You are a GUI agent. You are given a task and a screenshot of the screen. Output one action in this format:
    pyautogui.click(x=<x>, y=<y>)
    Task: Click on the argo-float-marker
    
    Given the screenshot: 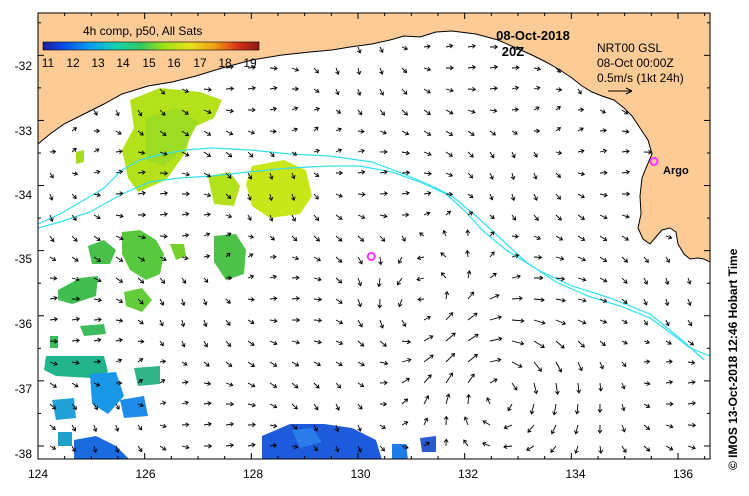 What is the action you would take?
    pyautogui.click(x=654, y=161)
    